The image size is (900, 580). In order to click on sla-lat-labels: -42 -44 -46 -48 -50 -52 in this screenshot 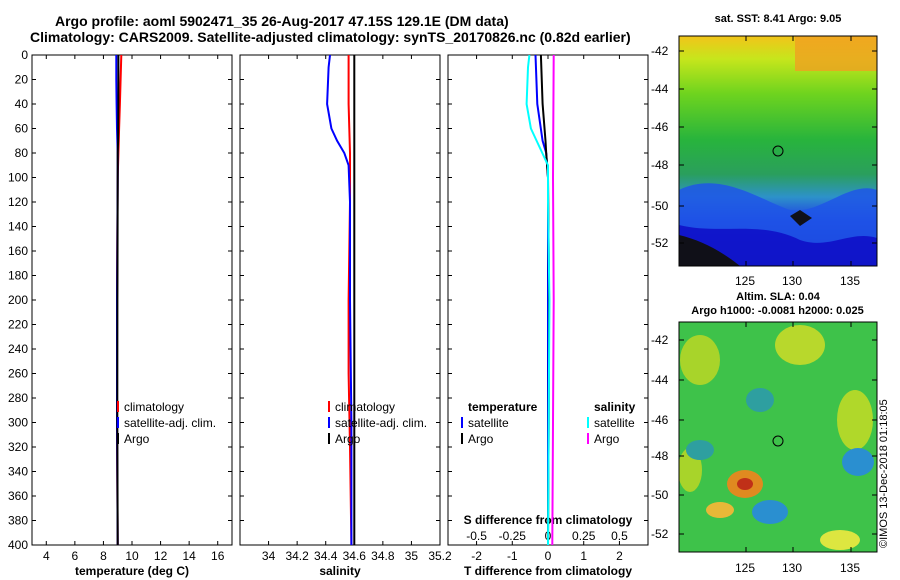, I will do `click(660, 437)`.